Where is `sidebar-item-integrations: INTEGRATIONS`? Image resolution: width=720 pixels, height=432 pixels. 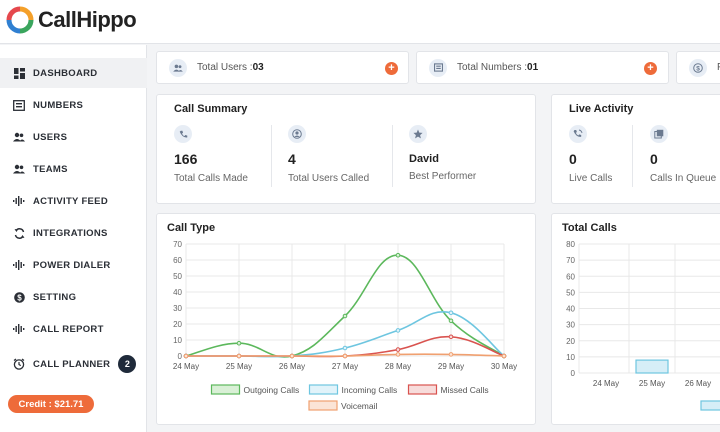
sidebar-item-integrations: INTEGRATIONS is located at coordinates (73, 233).